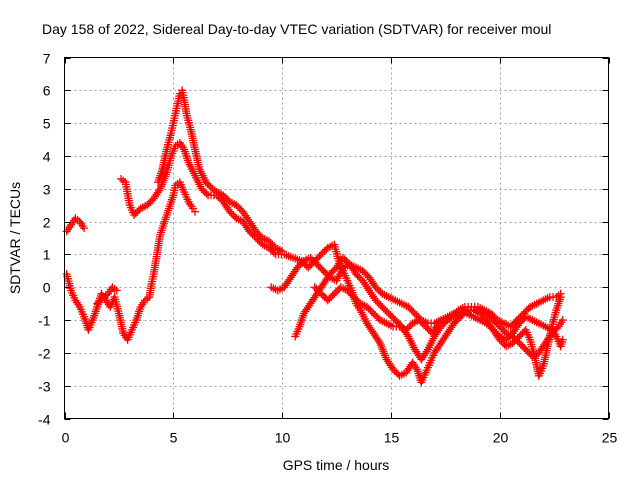  What do you see at coordinates (44, 387) in the screenshot?
I see `y-tick-label: -3` at bounding box center [44, 387].